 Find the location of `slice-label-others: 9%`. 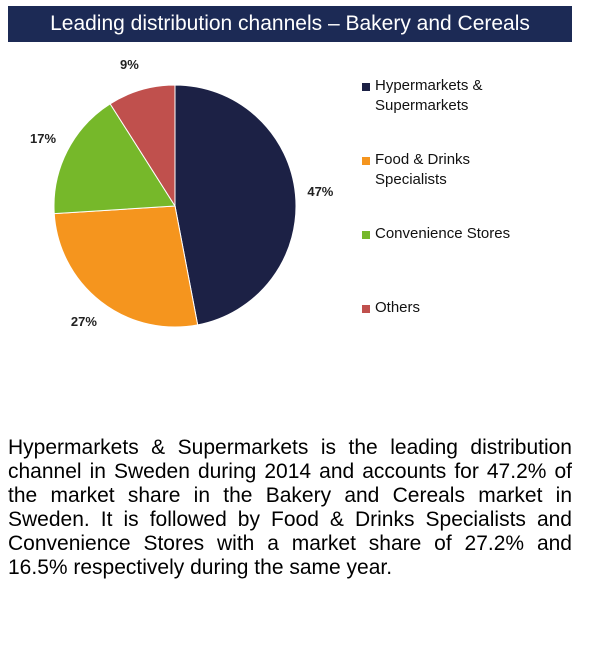

slice-label-others: 9% is located at coordinates (129, 64).